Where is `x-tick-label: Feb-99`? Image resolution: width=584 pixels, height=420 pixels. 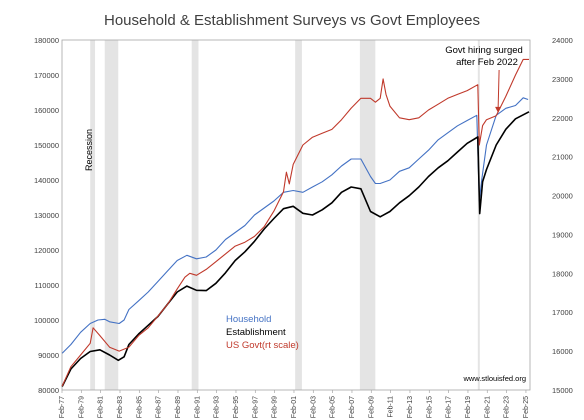 x-tick-label: Feb-99 is located at coordinates (275, 407).